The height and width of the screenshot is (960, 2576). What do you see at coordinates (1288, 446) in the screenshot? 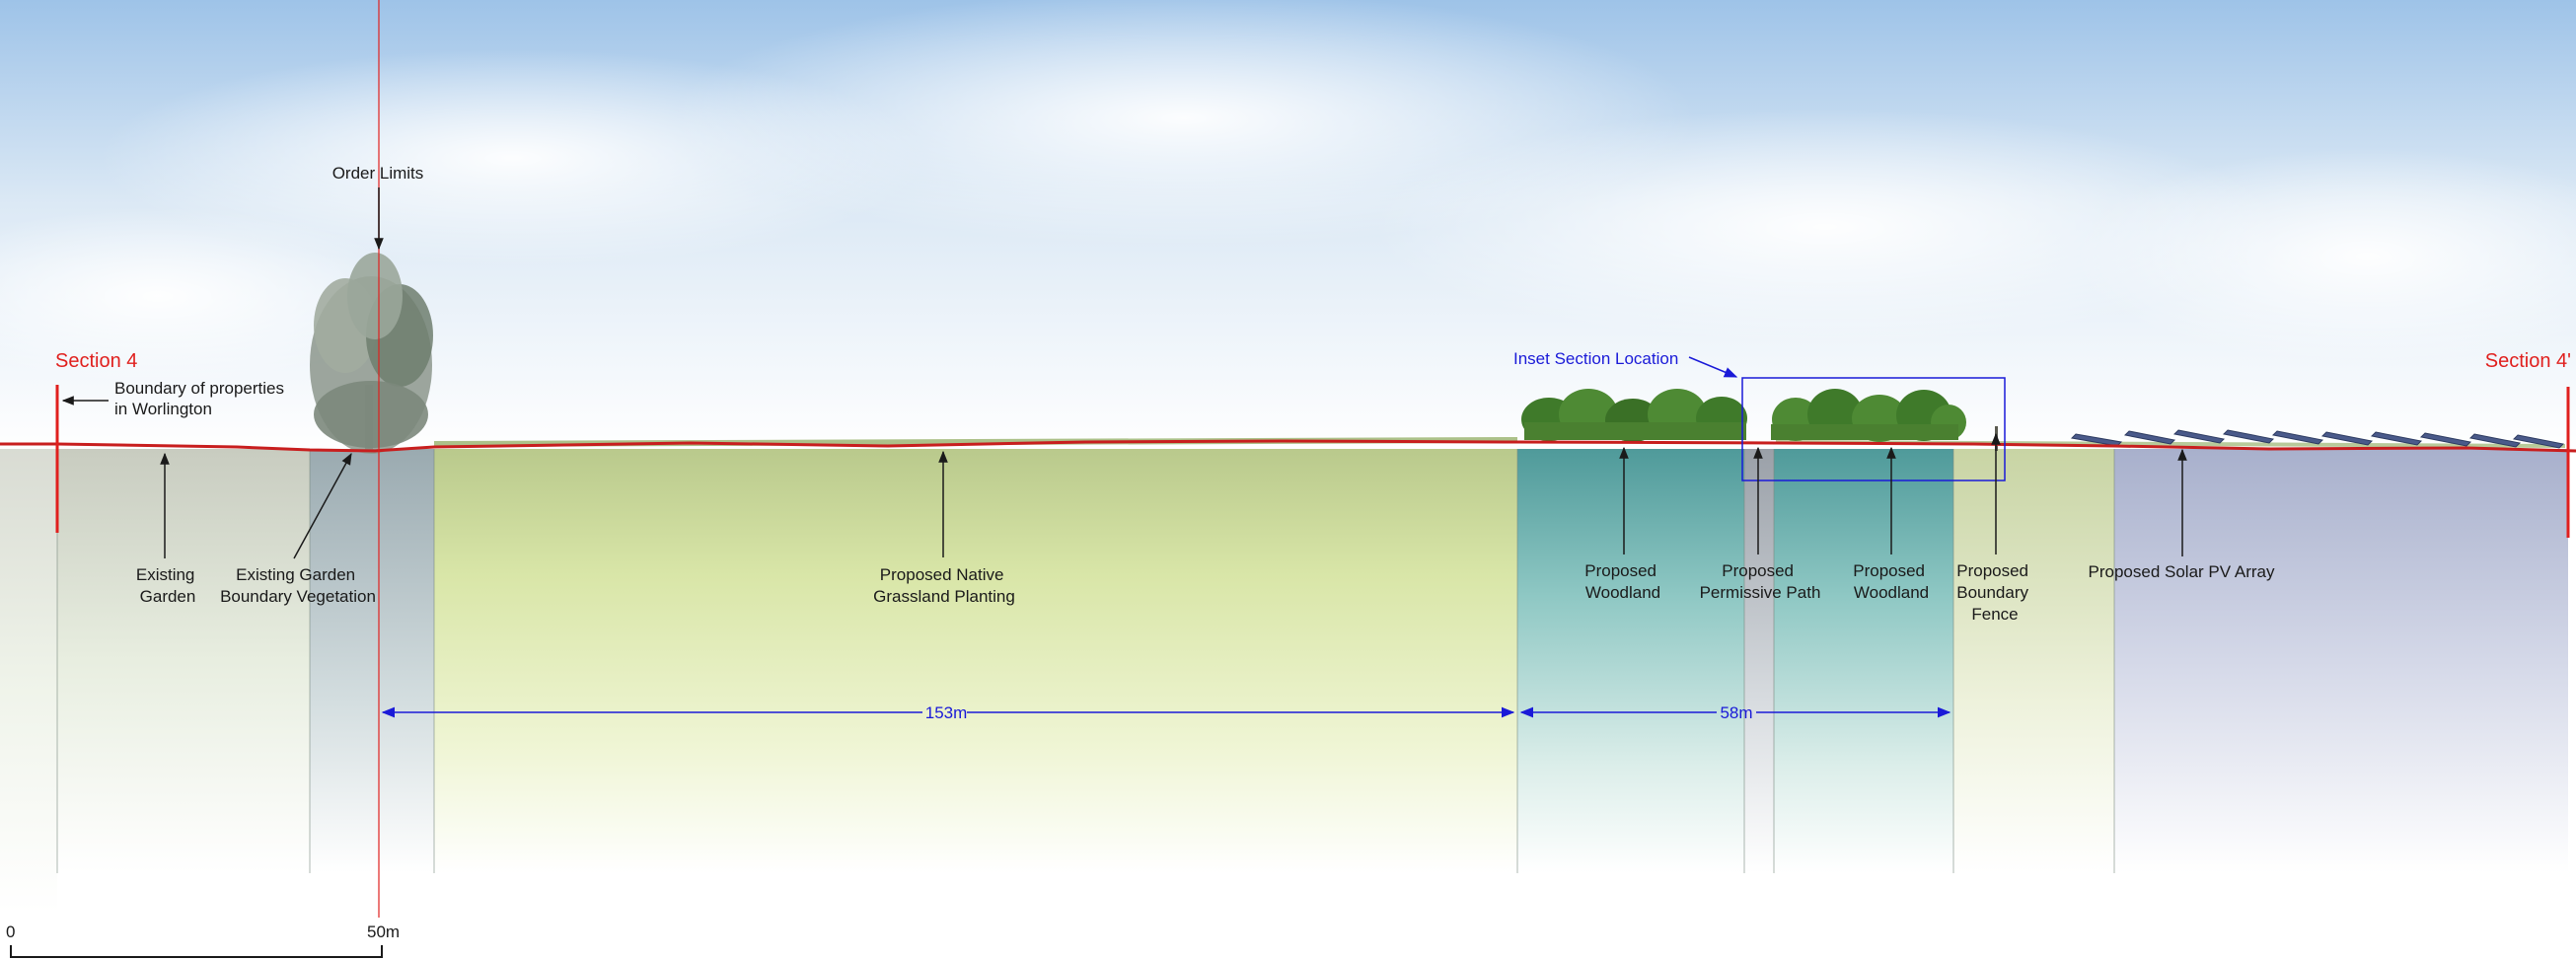
I see `ground-profile-line` at bounding box center [1288, 446].